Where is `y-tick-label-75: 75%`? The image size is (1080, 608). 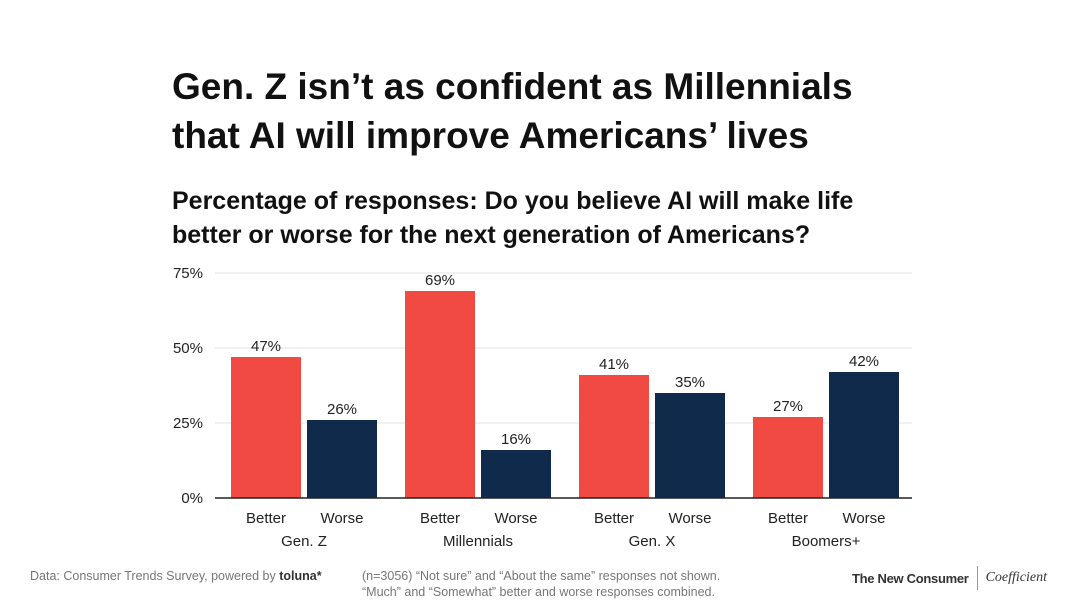
y-tick-label-75: 75% is located at coordinates (188, 273).